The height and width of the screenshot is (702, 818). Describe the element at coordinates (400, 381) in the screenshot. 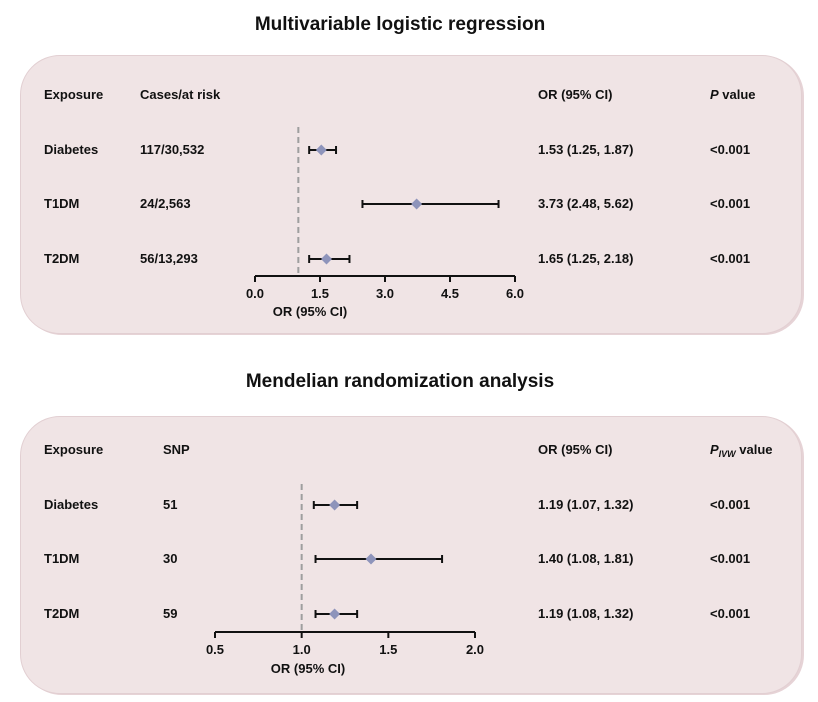

I see `chart-title-mr: Mendelian randomization analysis` at that location.